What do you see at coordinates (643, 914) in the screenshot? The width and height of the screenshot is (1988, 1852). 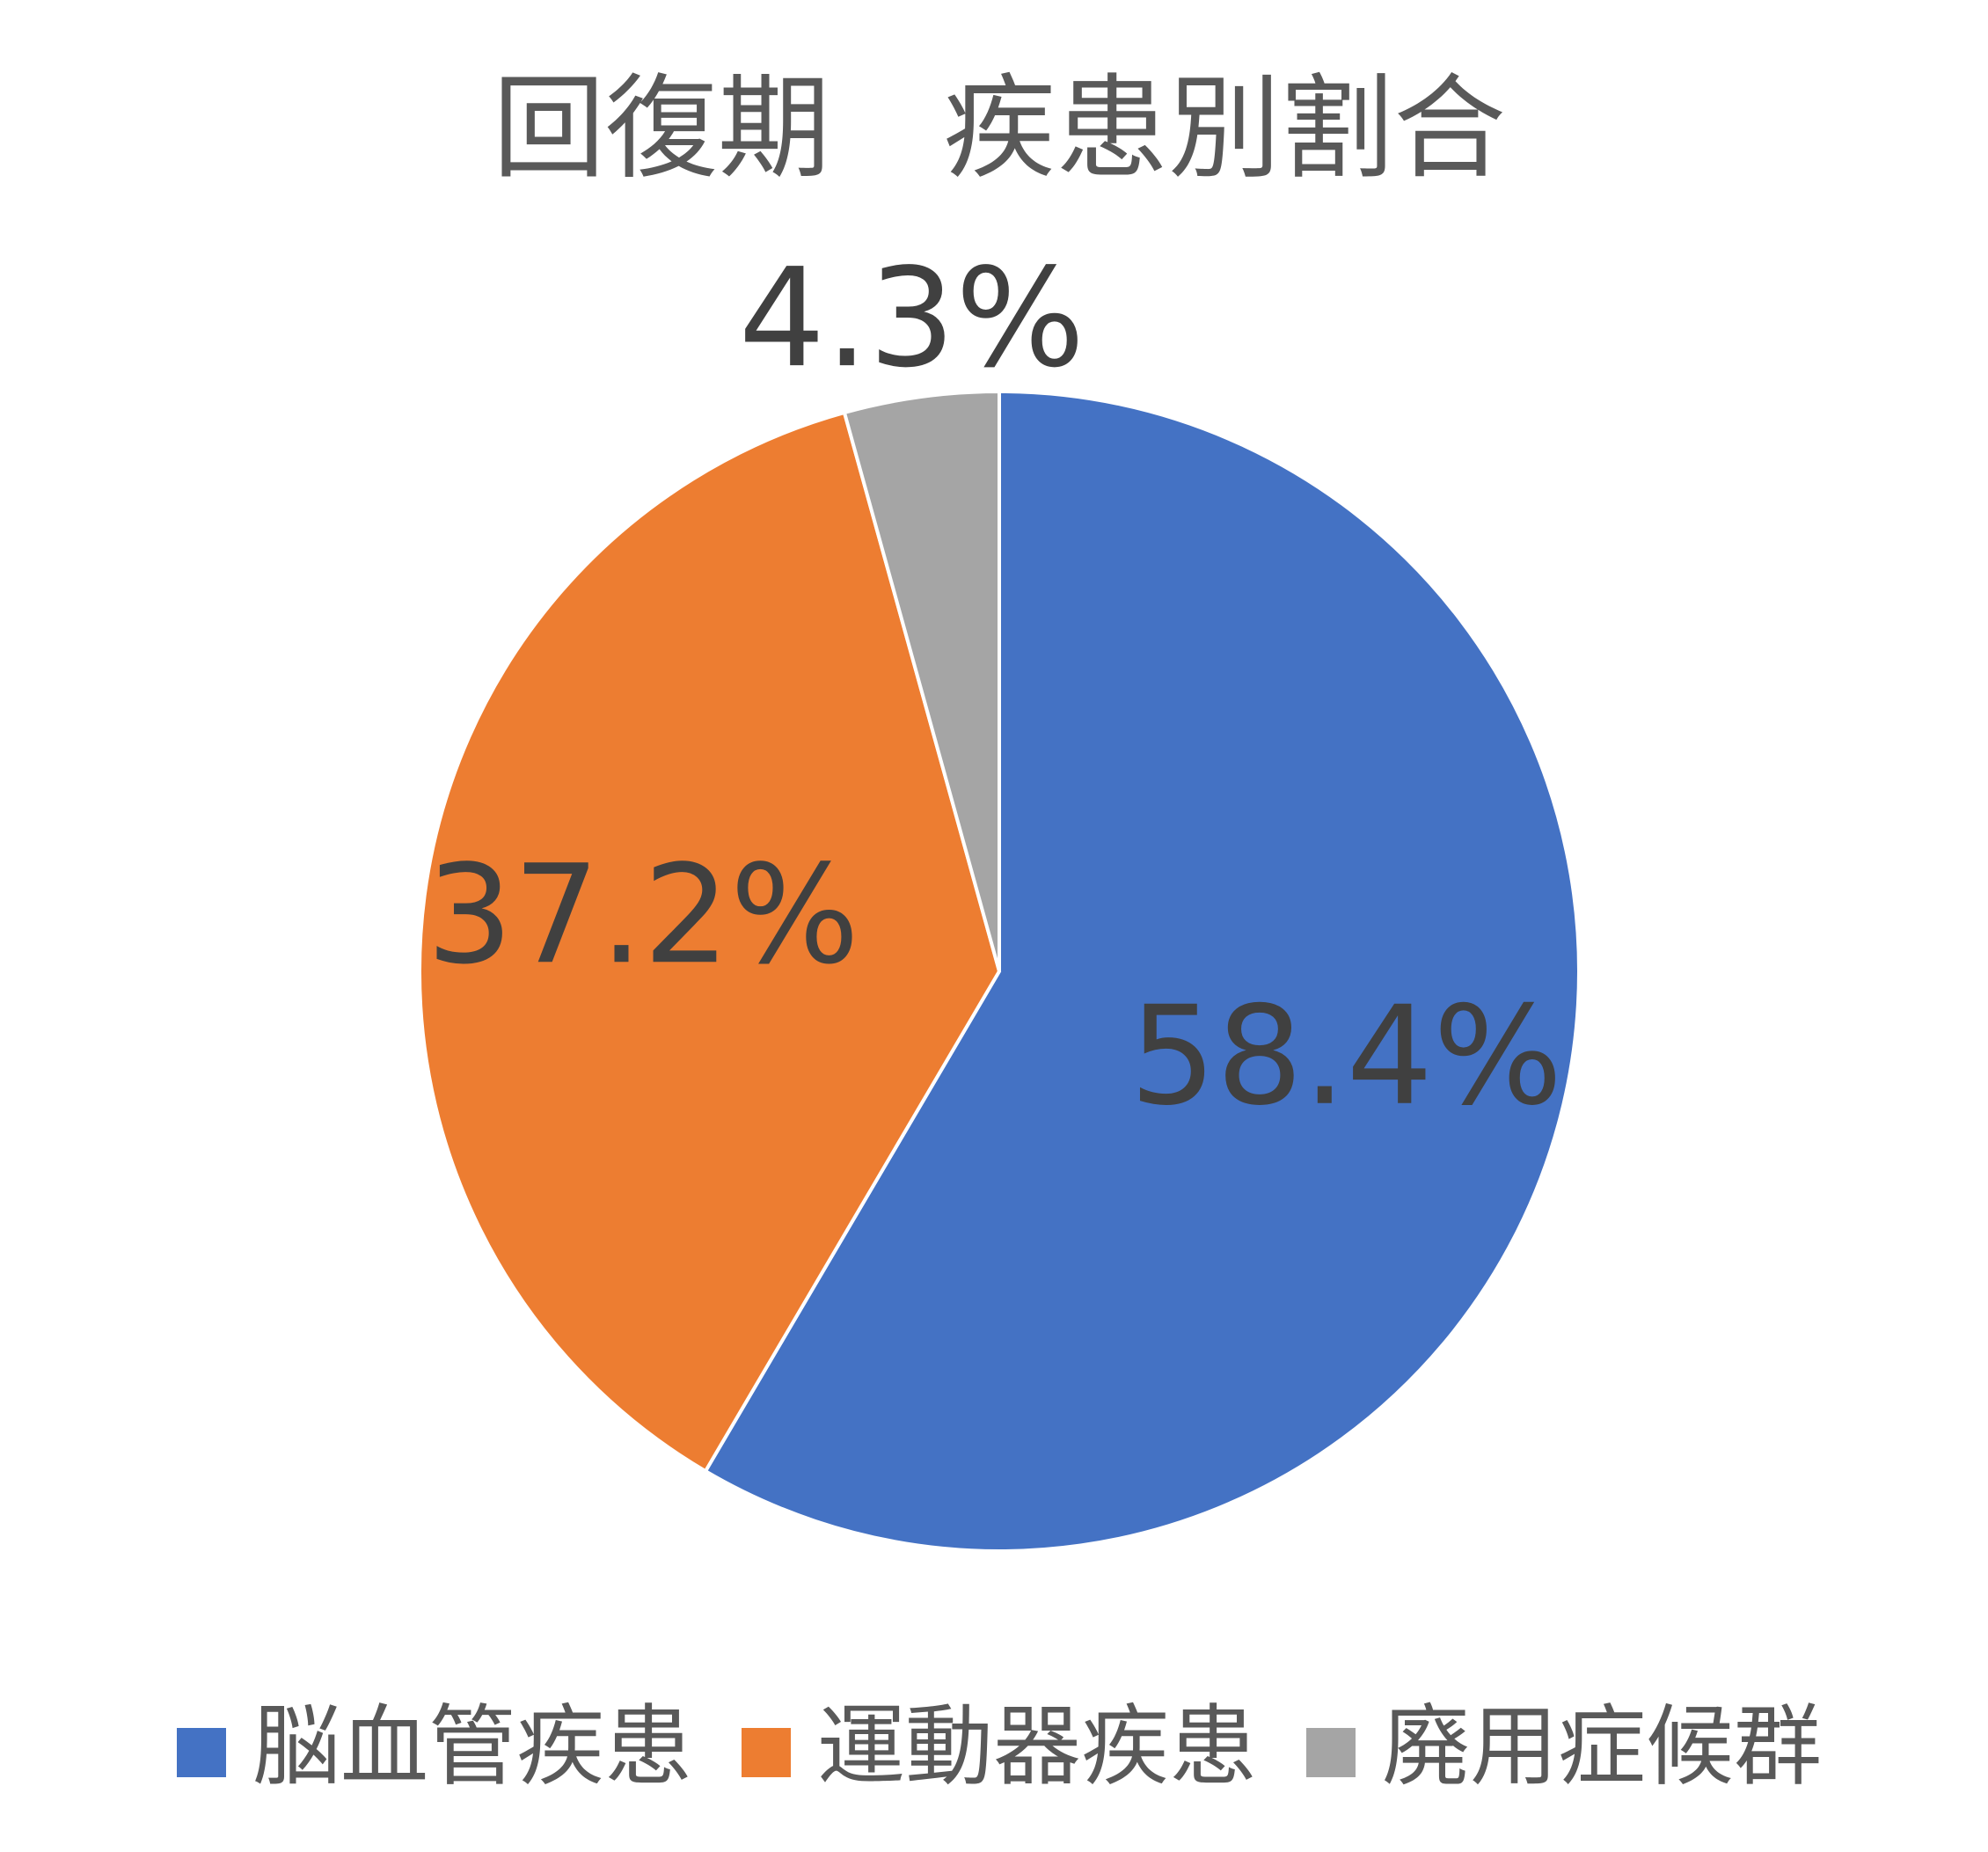 I see `data-label: 37.2%` at bounding box center [643, 914].